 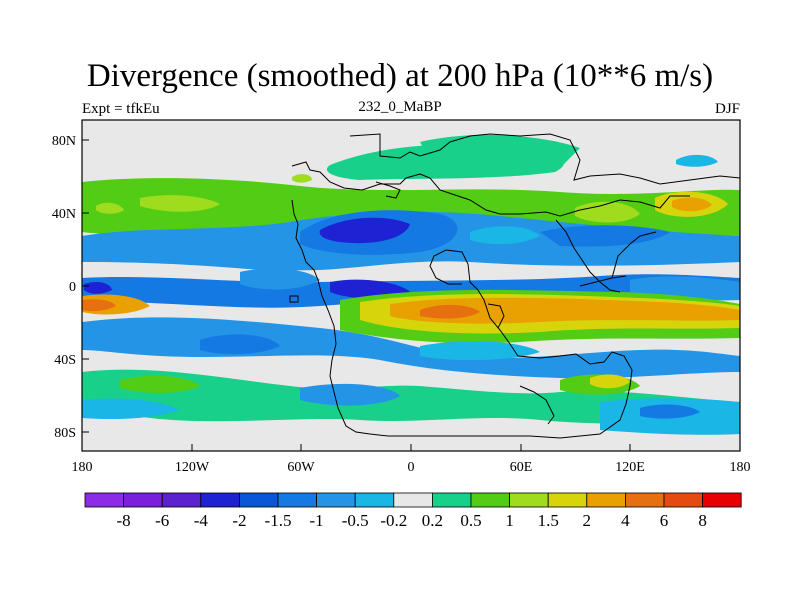 What do you see at coordinates (400, 107) in the screenshot?
I see `period-label: 232_0_MaBP` at bounding box center [400, 107].